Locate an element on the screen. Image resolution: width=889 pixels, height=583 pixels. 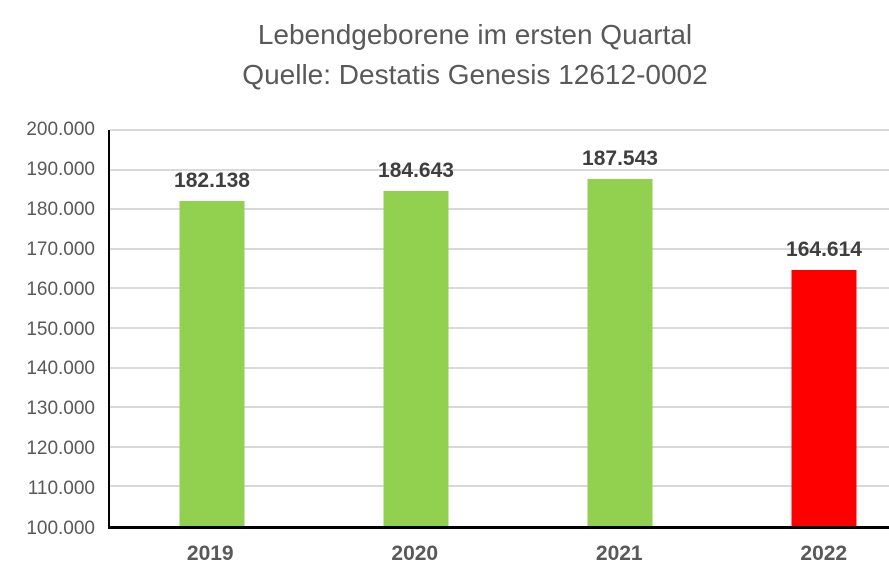
bar-2021 is located at coordinates (620, 352).